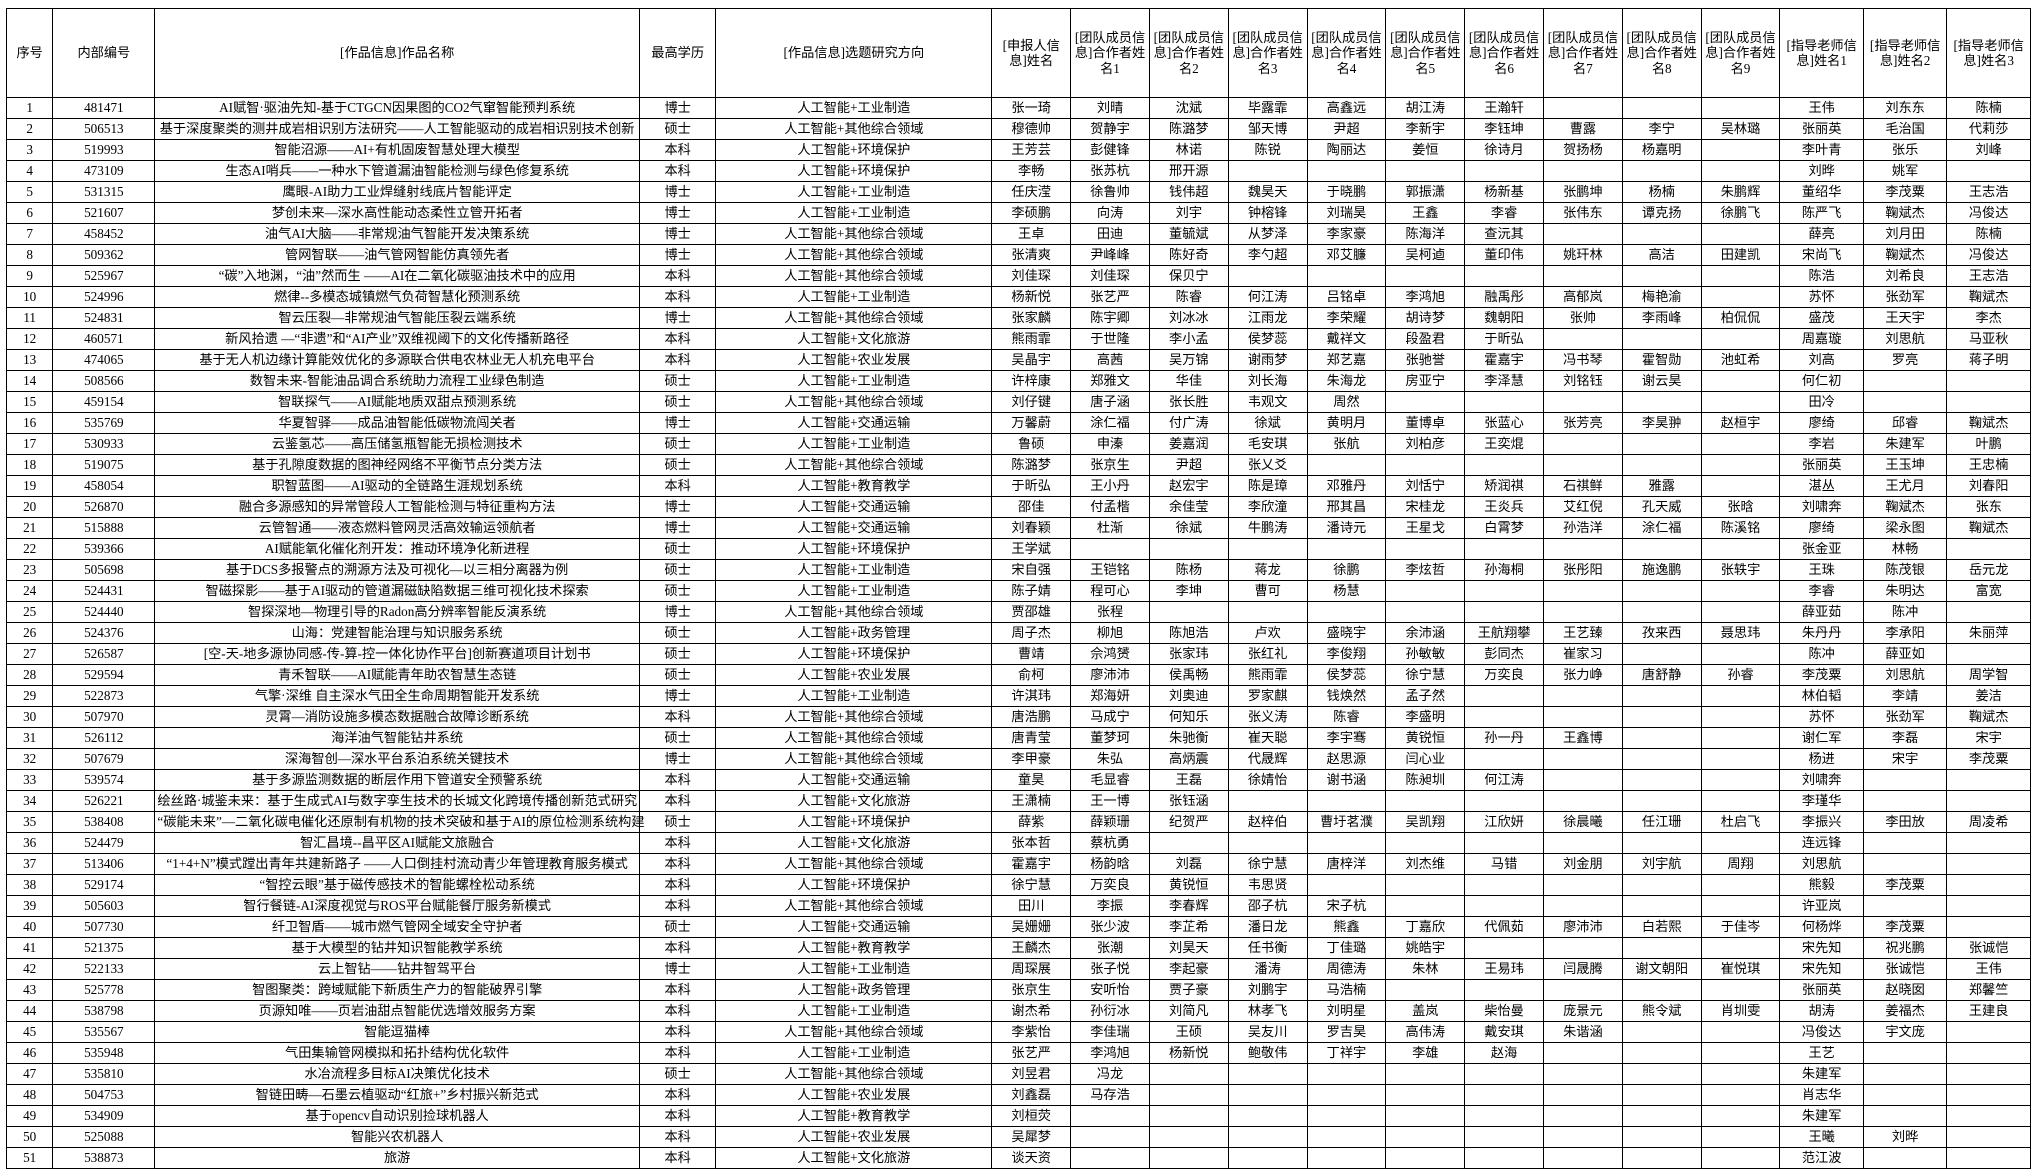  What do you see at coordinates (1267, 255) in the screenshot?
I see `cell-member-3: 李勺超` at bounding box center [1267, 255].